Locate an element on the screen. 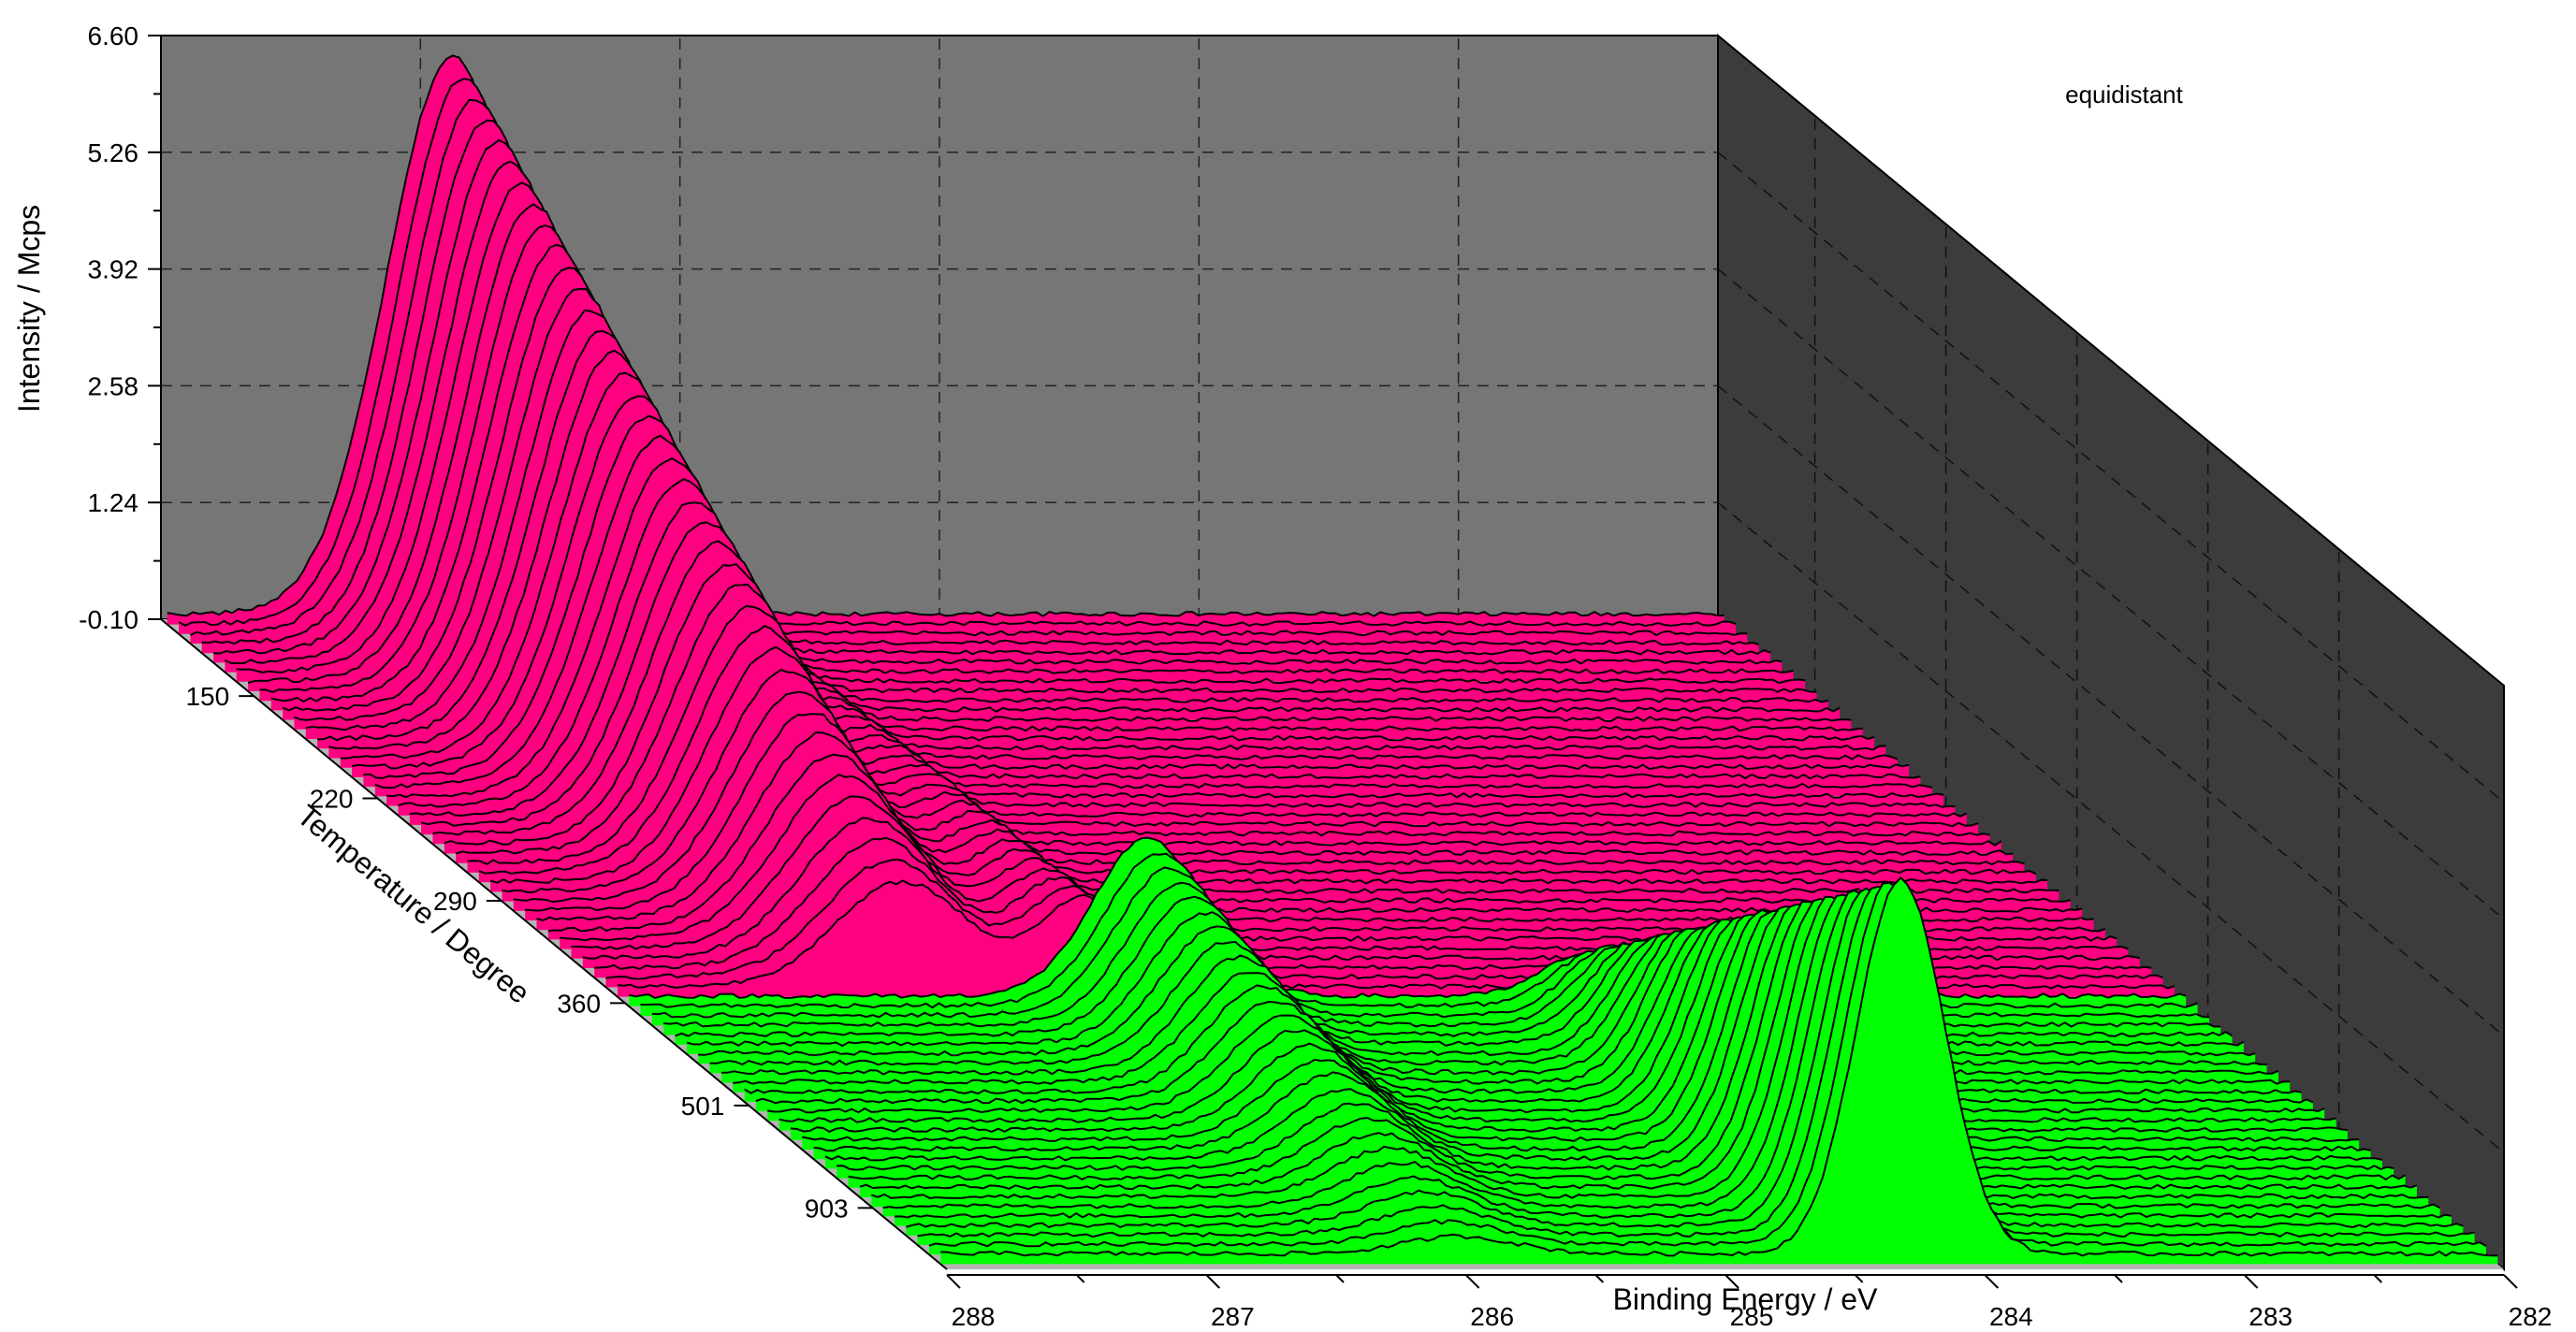 The image size is (2576, 1332). y-tick-label: -0.10 is located at coordinates (108, 619).